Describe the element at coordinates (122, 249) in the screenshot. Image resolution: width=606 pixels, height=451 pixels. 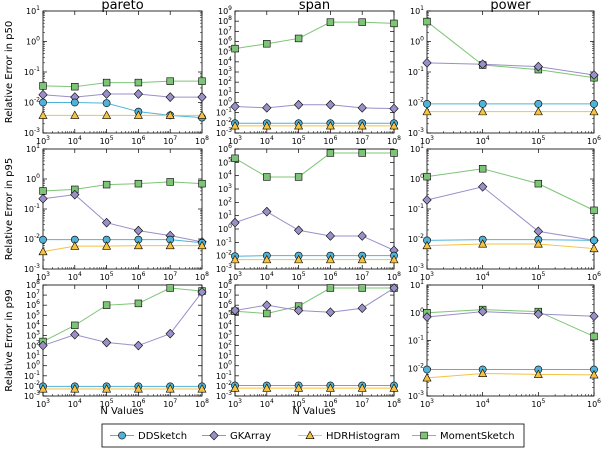
I see `series-line-HDRHistogram` at that location.